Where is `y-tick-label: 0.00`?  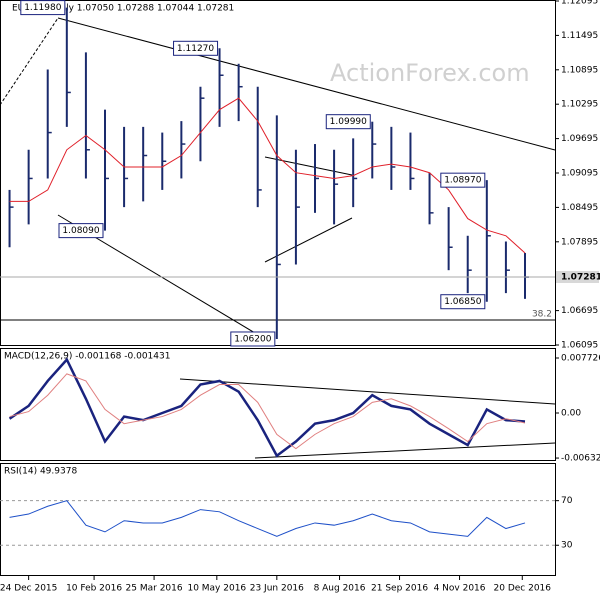
y-tick-label: 0.00 is located at coordinates (571, 414).